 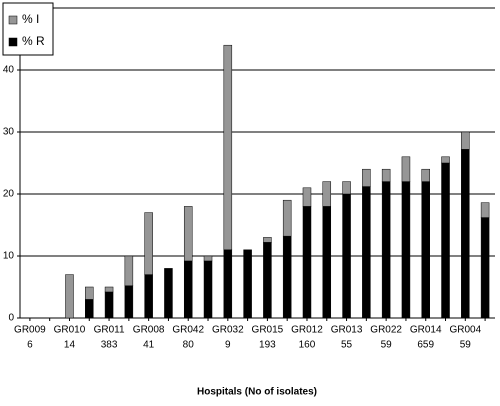 I want to click on x-tick-label: GR008, so click(x=149, y=330).